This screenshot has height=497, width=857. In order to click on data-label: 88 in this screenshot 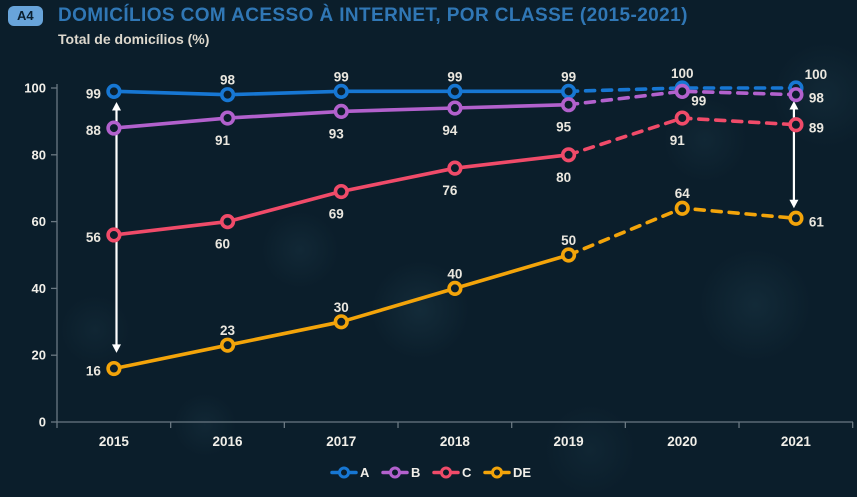, I will do `click(94, 130)`.